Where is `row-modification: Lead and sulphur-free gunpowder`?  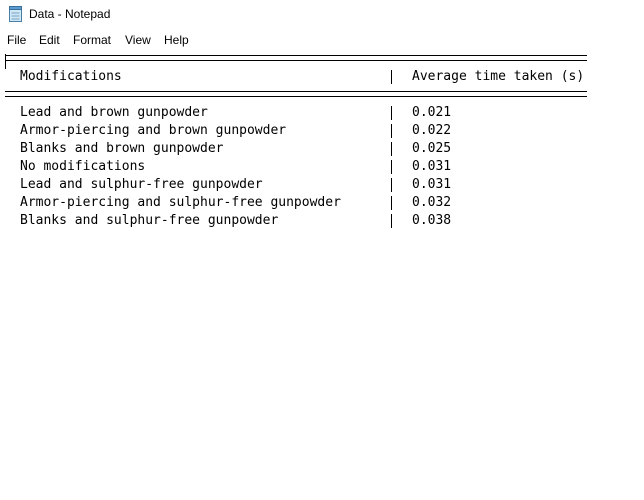
row-modification: Lead and sulphur-free gunpowder is located at coordinates (141, 184).